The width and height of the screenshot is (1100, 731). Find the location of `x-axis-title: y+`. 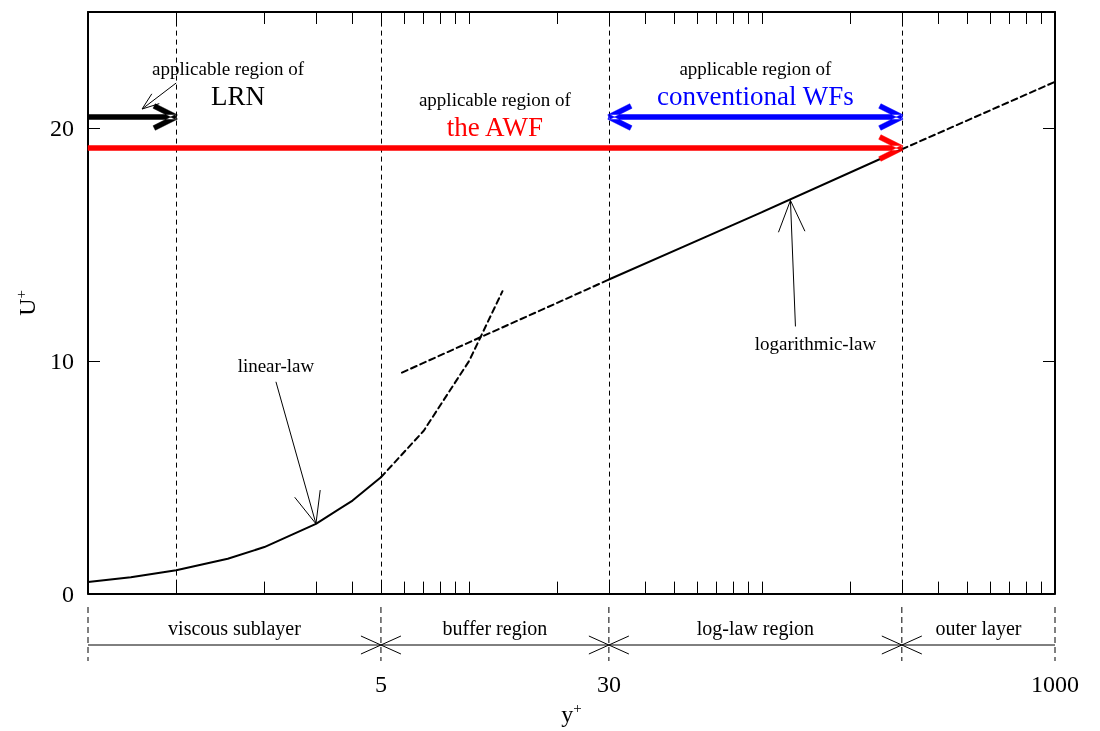

x-axis-title: y+ is located at coordinates (571, 713).